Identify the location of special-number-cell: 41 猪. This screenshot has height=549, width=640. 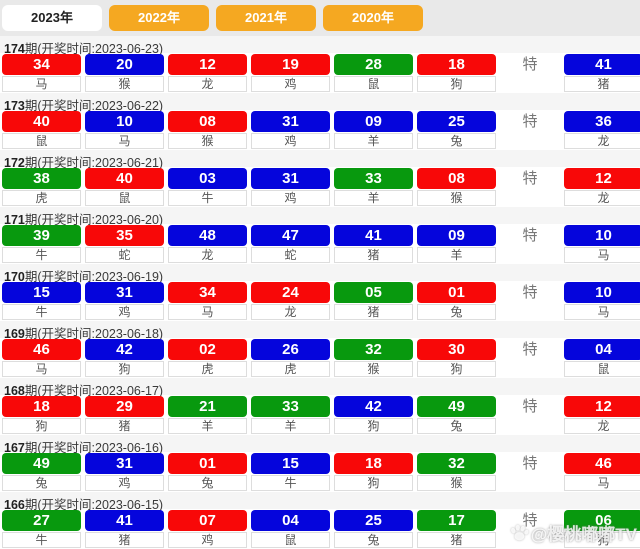
(602, 73).